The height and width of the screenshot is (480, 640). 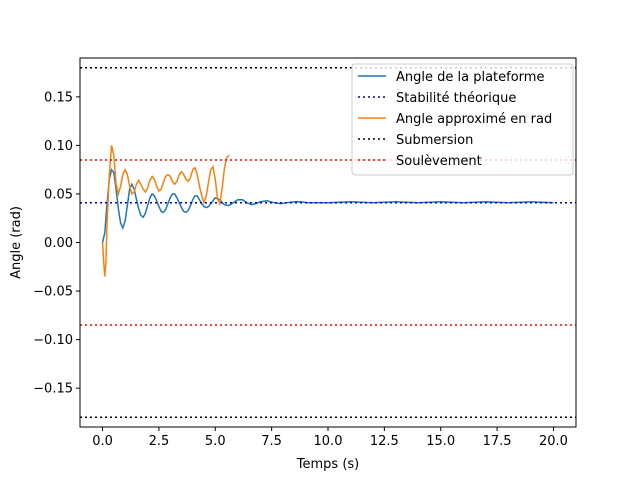 I want to click on legend-label-soulevement: Soulèvement, so click(x=439, y=161).